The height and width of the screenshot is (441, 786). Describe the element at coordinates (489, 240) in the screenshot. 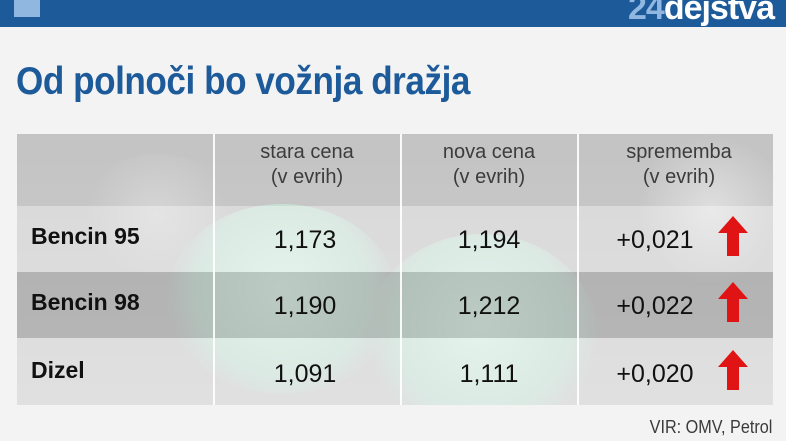

I see `new-price: 1,194` at that location.